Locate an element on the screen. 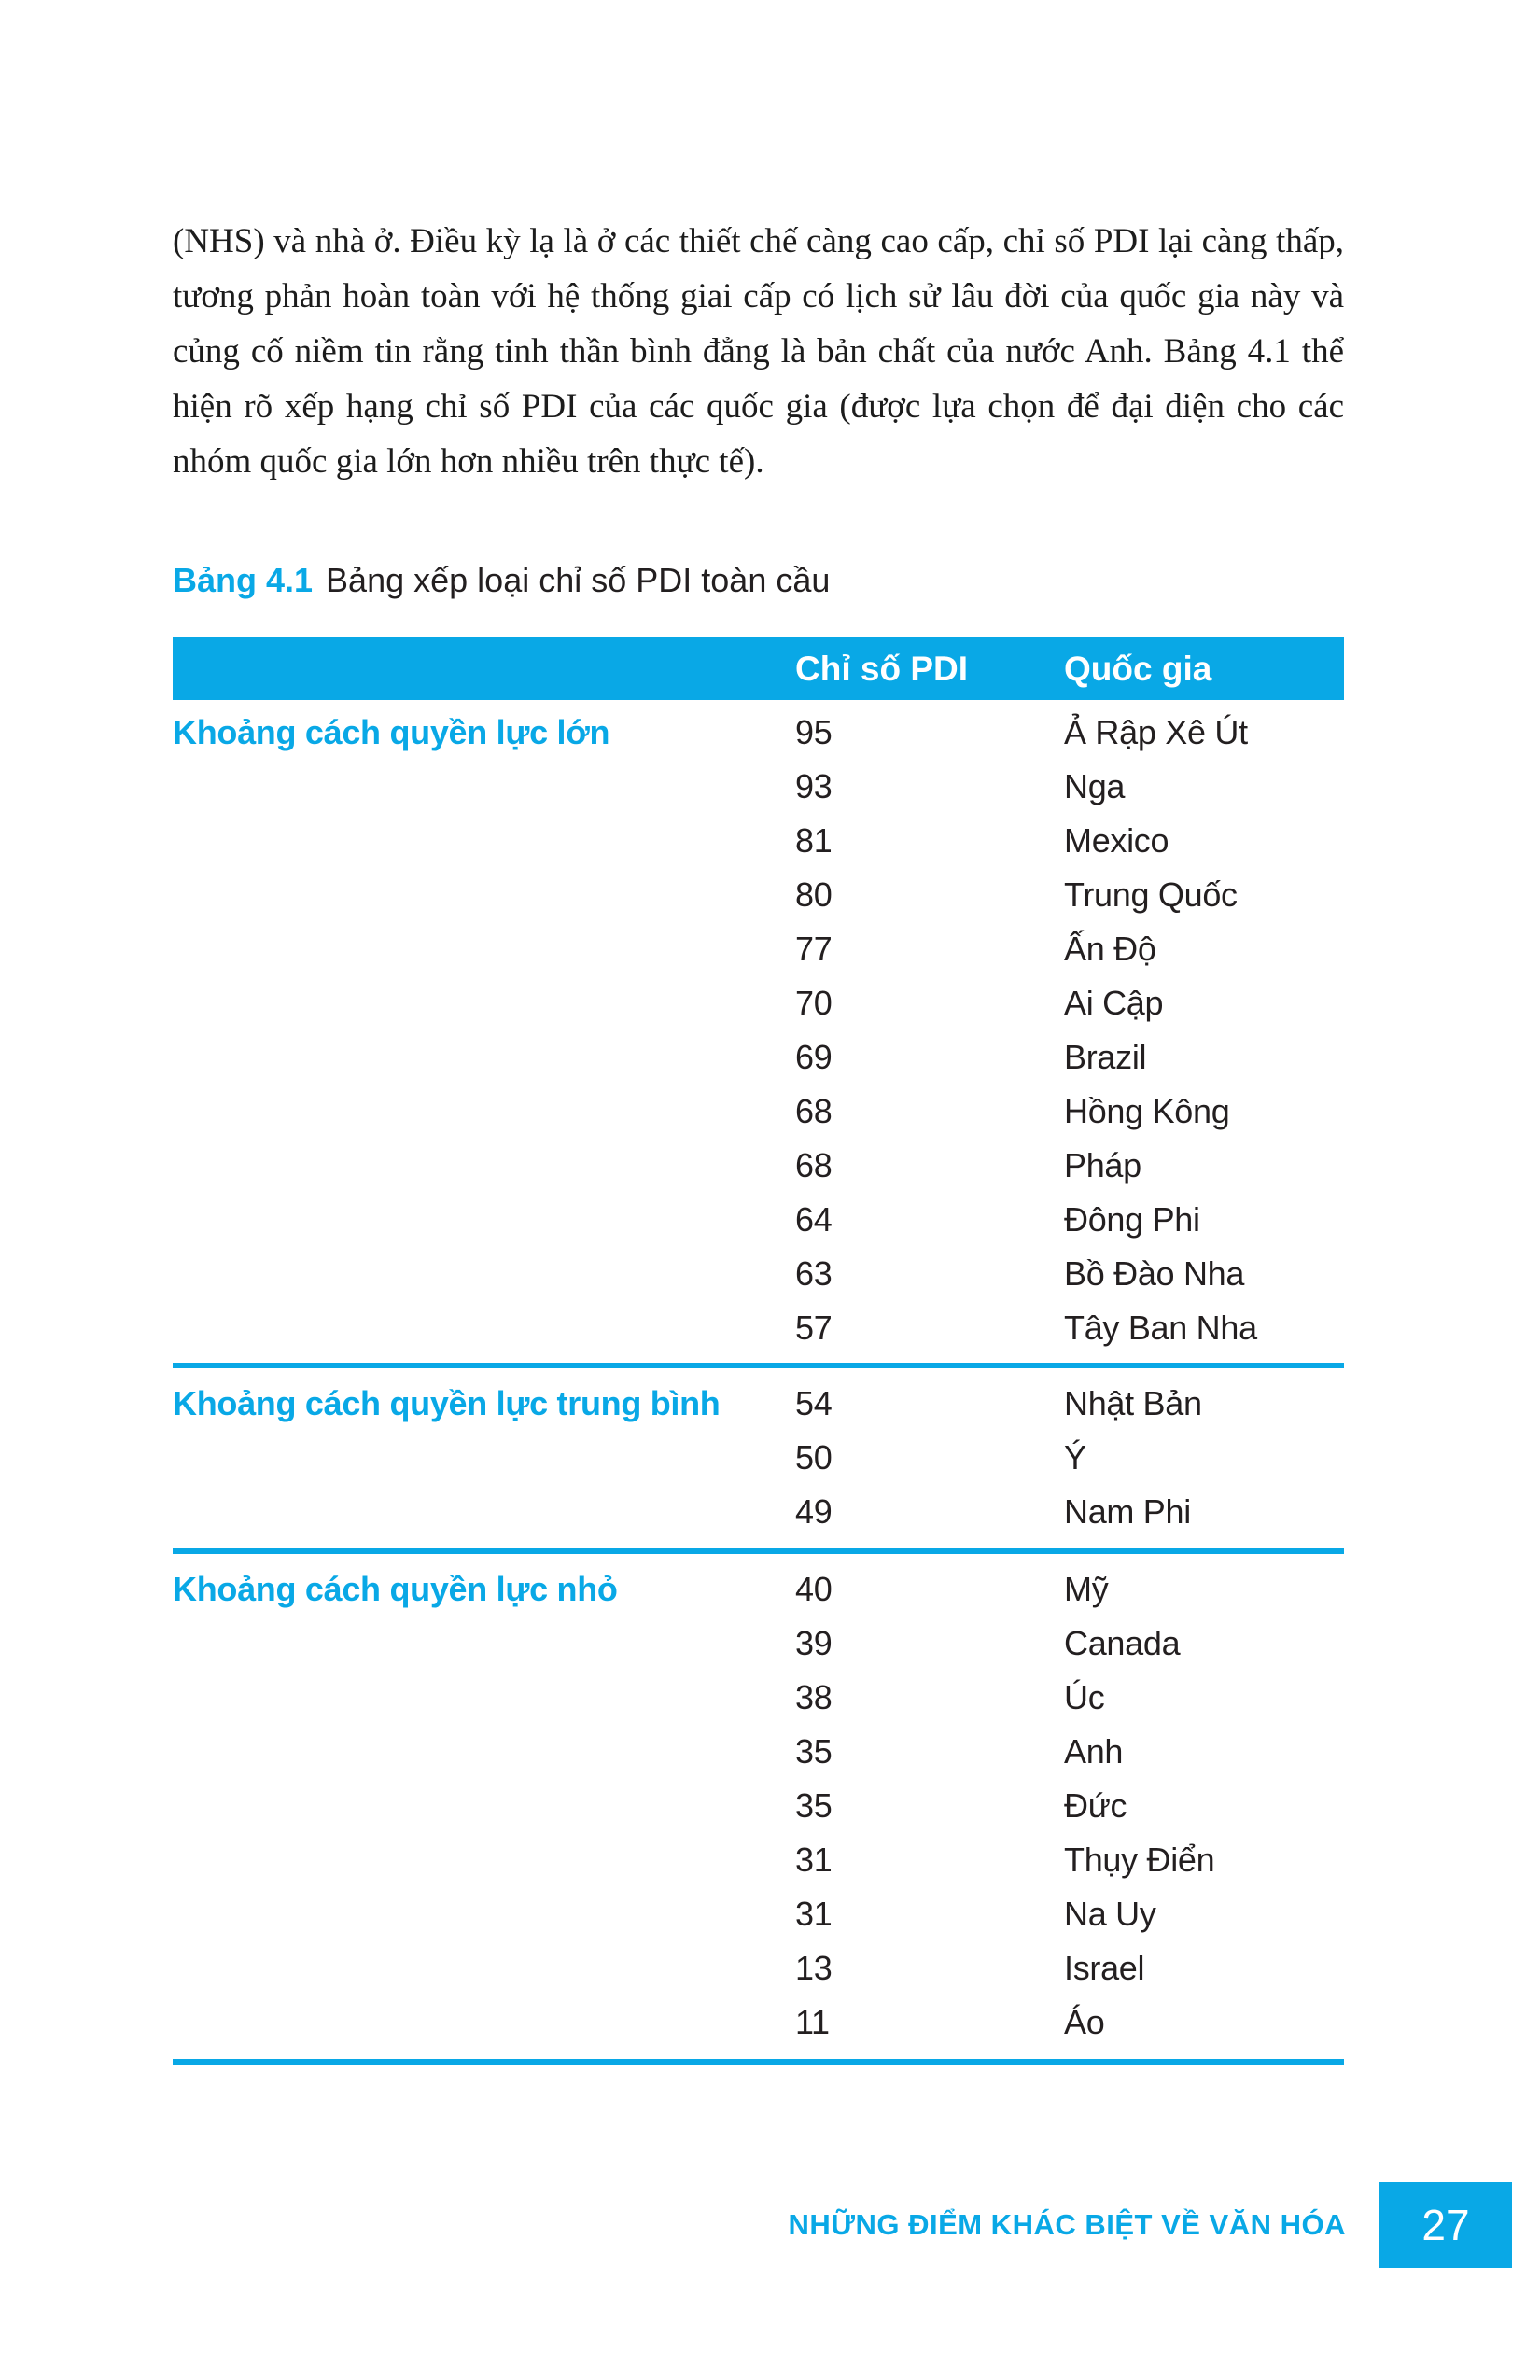 This screenshot has width=1540, height=2380. pdi-value: 50 is located at coordinates (814, 1457).